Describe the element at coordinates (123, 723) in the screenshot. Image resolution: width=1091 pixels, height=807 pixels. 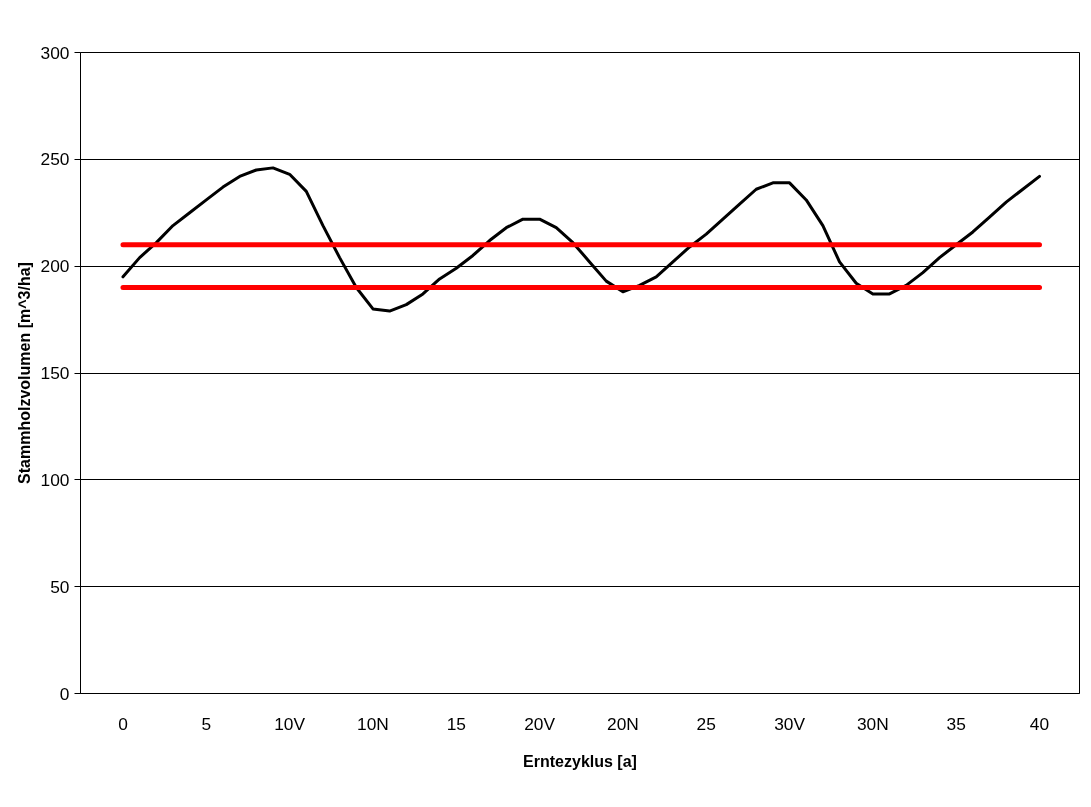
I see `x-tick-label: 0` at that location.